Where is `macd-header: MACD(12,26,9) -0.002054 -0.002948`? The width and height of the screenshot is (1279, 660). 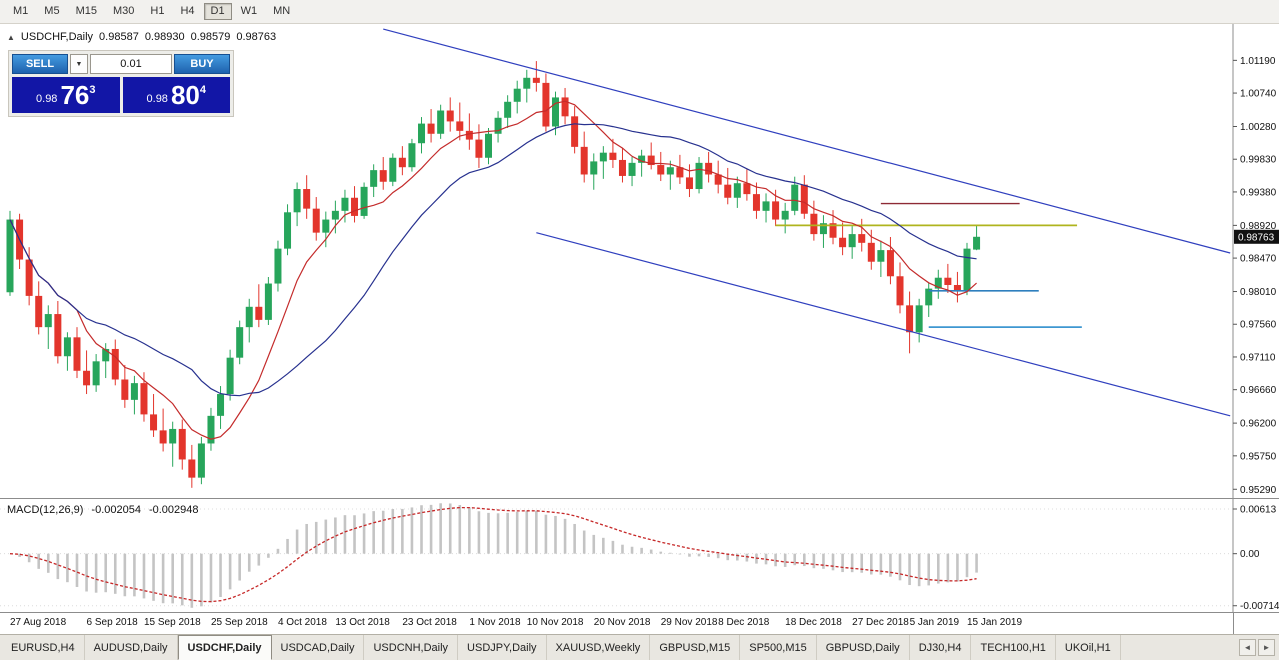
macd-header: MACD(12,26,9) -0.002054 -0.002948 is located at coordinates (103, 510).